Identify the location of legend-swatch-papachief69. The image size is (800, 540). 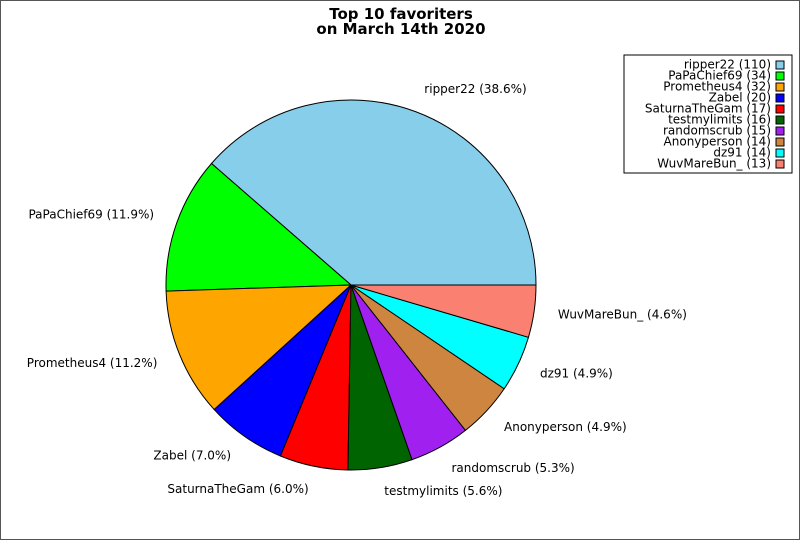
(780, 76).